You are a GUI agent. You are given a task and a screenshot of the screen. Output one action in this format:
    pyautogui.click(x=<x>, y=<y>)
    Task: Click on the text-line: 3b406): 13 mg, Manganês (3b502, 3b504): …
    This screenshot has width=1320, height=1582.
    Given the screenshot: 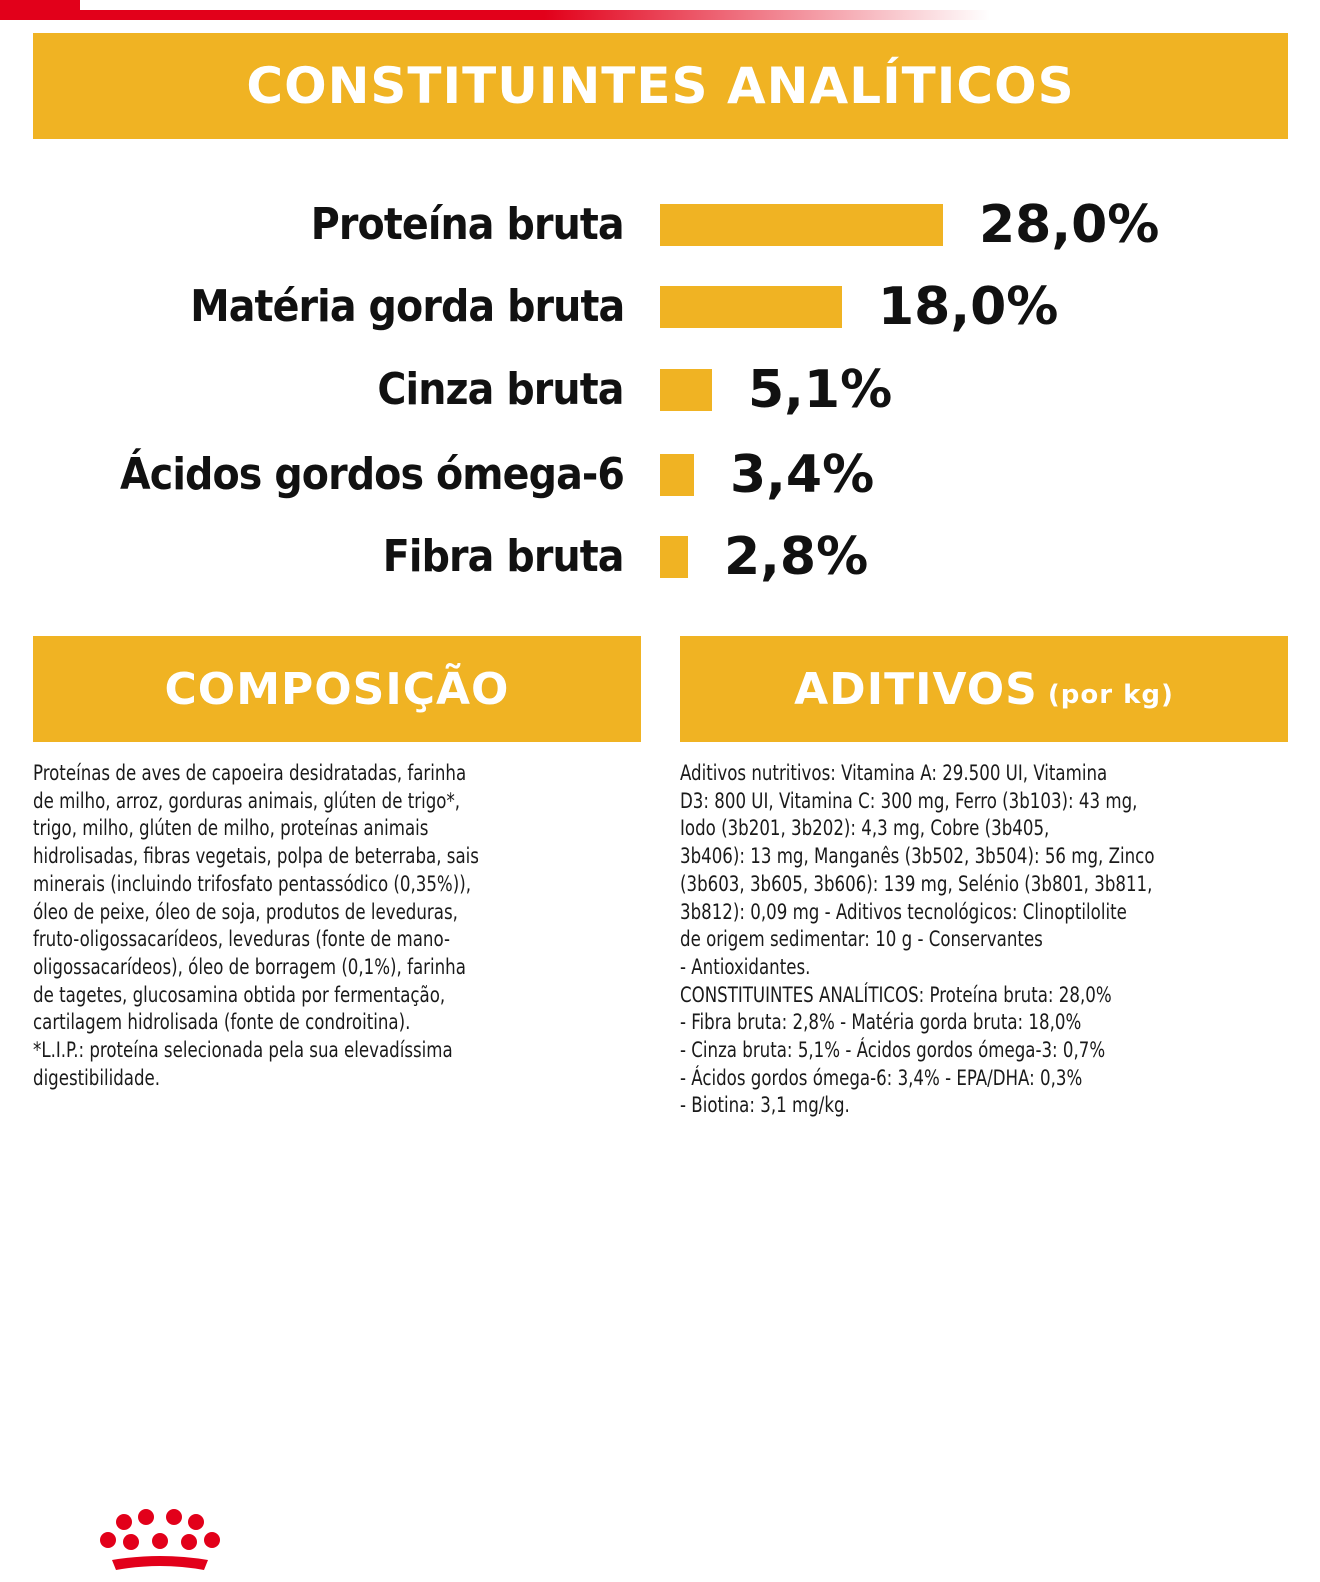 What is the action you would take?
    pyautogui.click(x=917, y=857)
    